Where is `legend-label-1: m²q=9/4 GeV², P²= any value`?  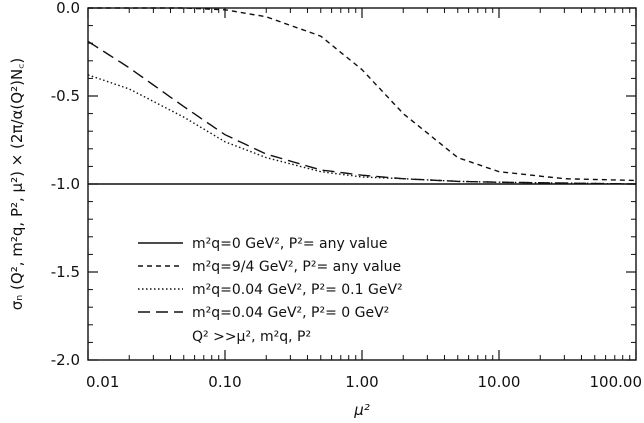 legend-label-1: m²q=9/4 GeV², P²= any value is located at coordinates (296, 267).